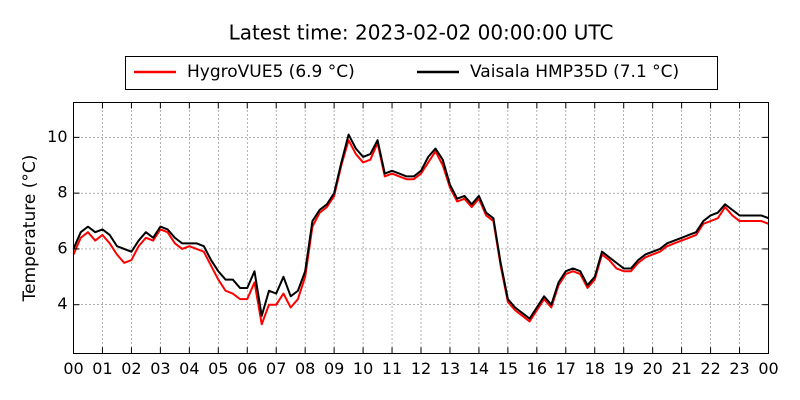  I want to click on y-tick-label: 10, so click(57, 136).